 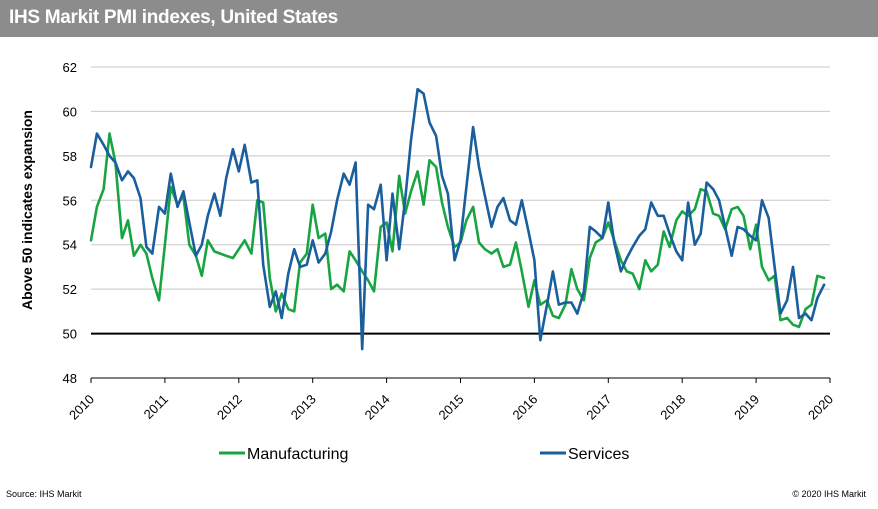 What do you see at coordinates (229, 407) in the screenshot?
I see `x-tick-label-2012: 2012` at bounding box center [229, 407].